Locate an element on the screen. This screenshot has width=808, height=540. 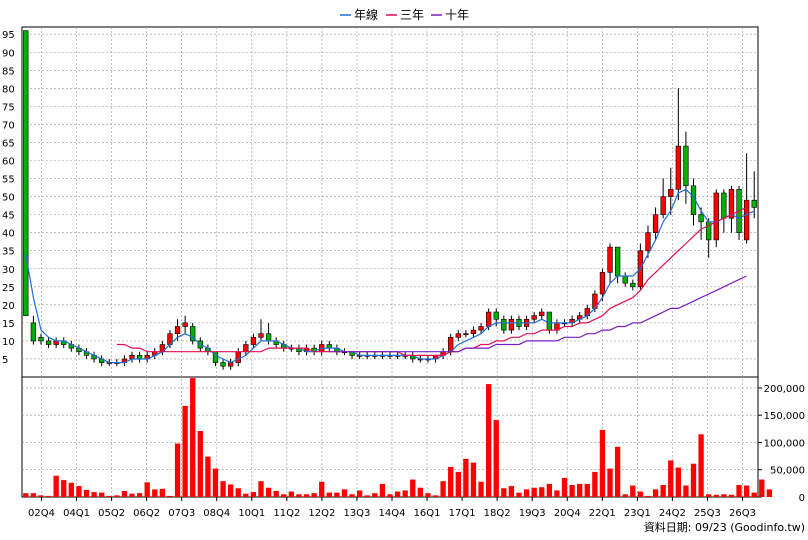
price-tick-label: 70 is located at coordinates (8, 125).